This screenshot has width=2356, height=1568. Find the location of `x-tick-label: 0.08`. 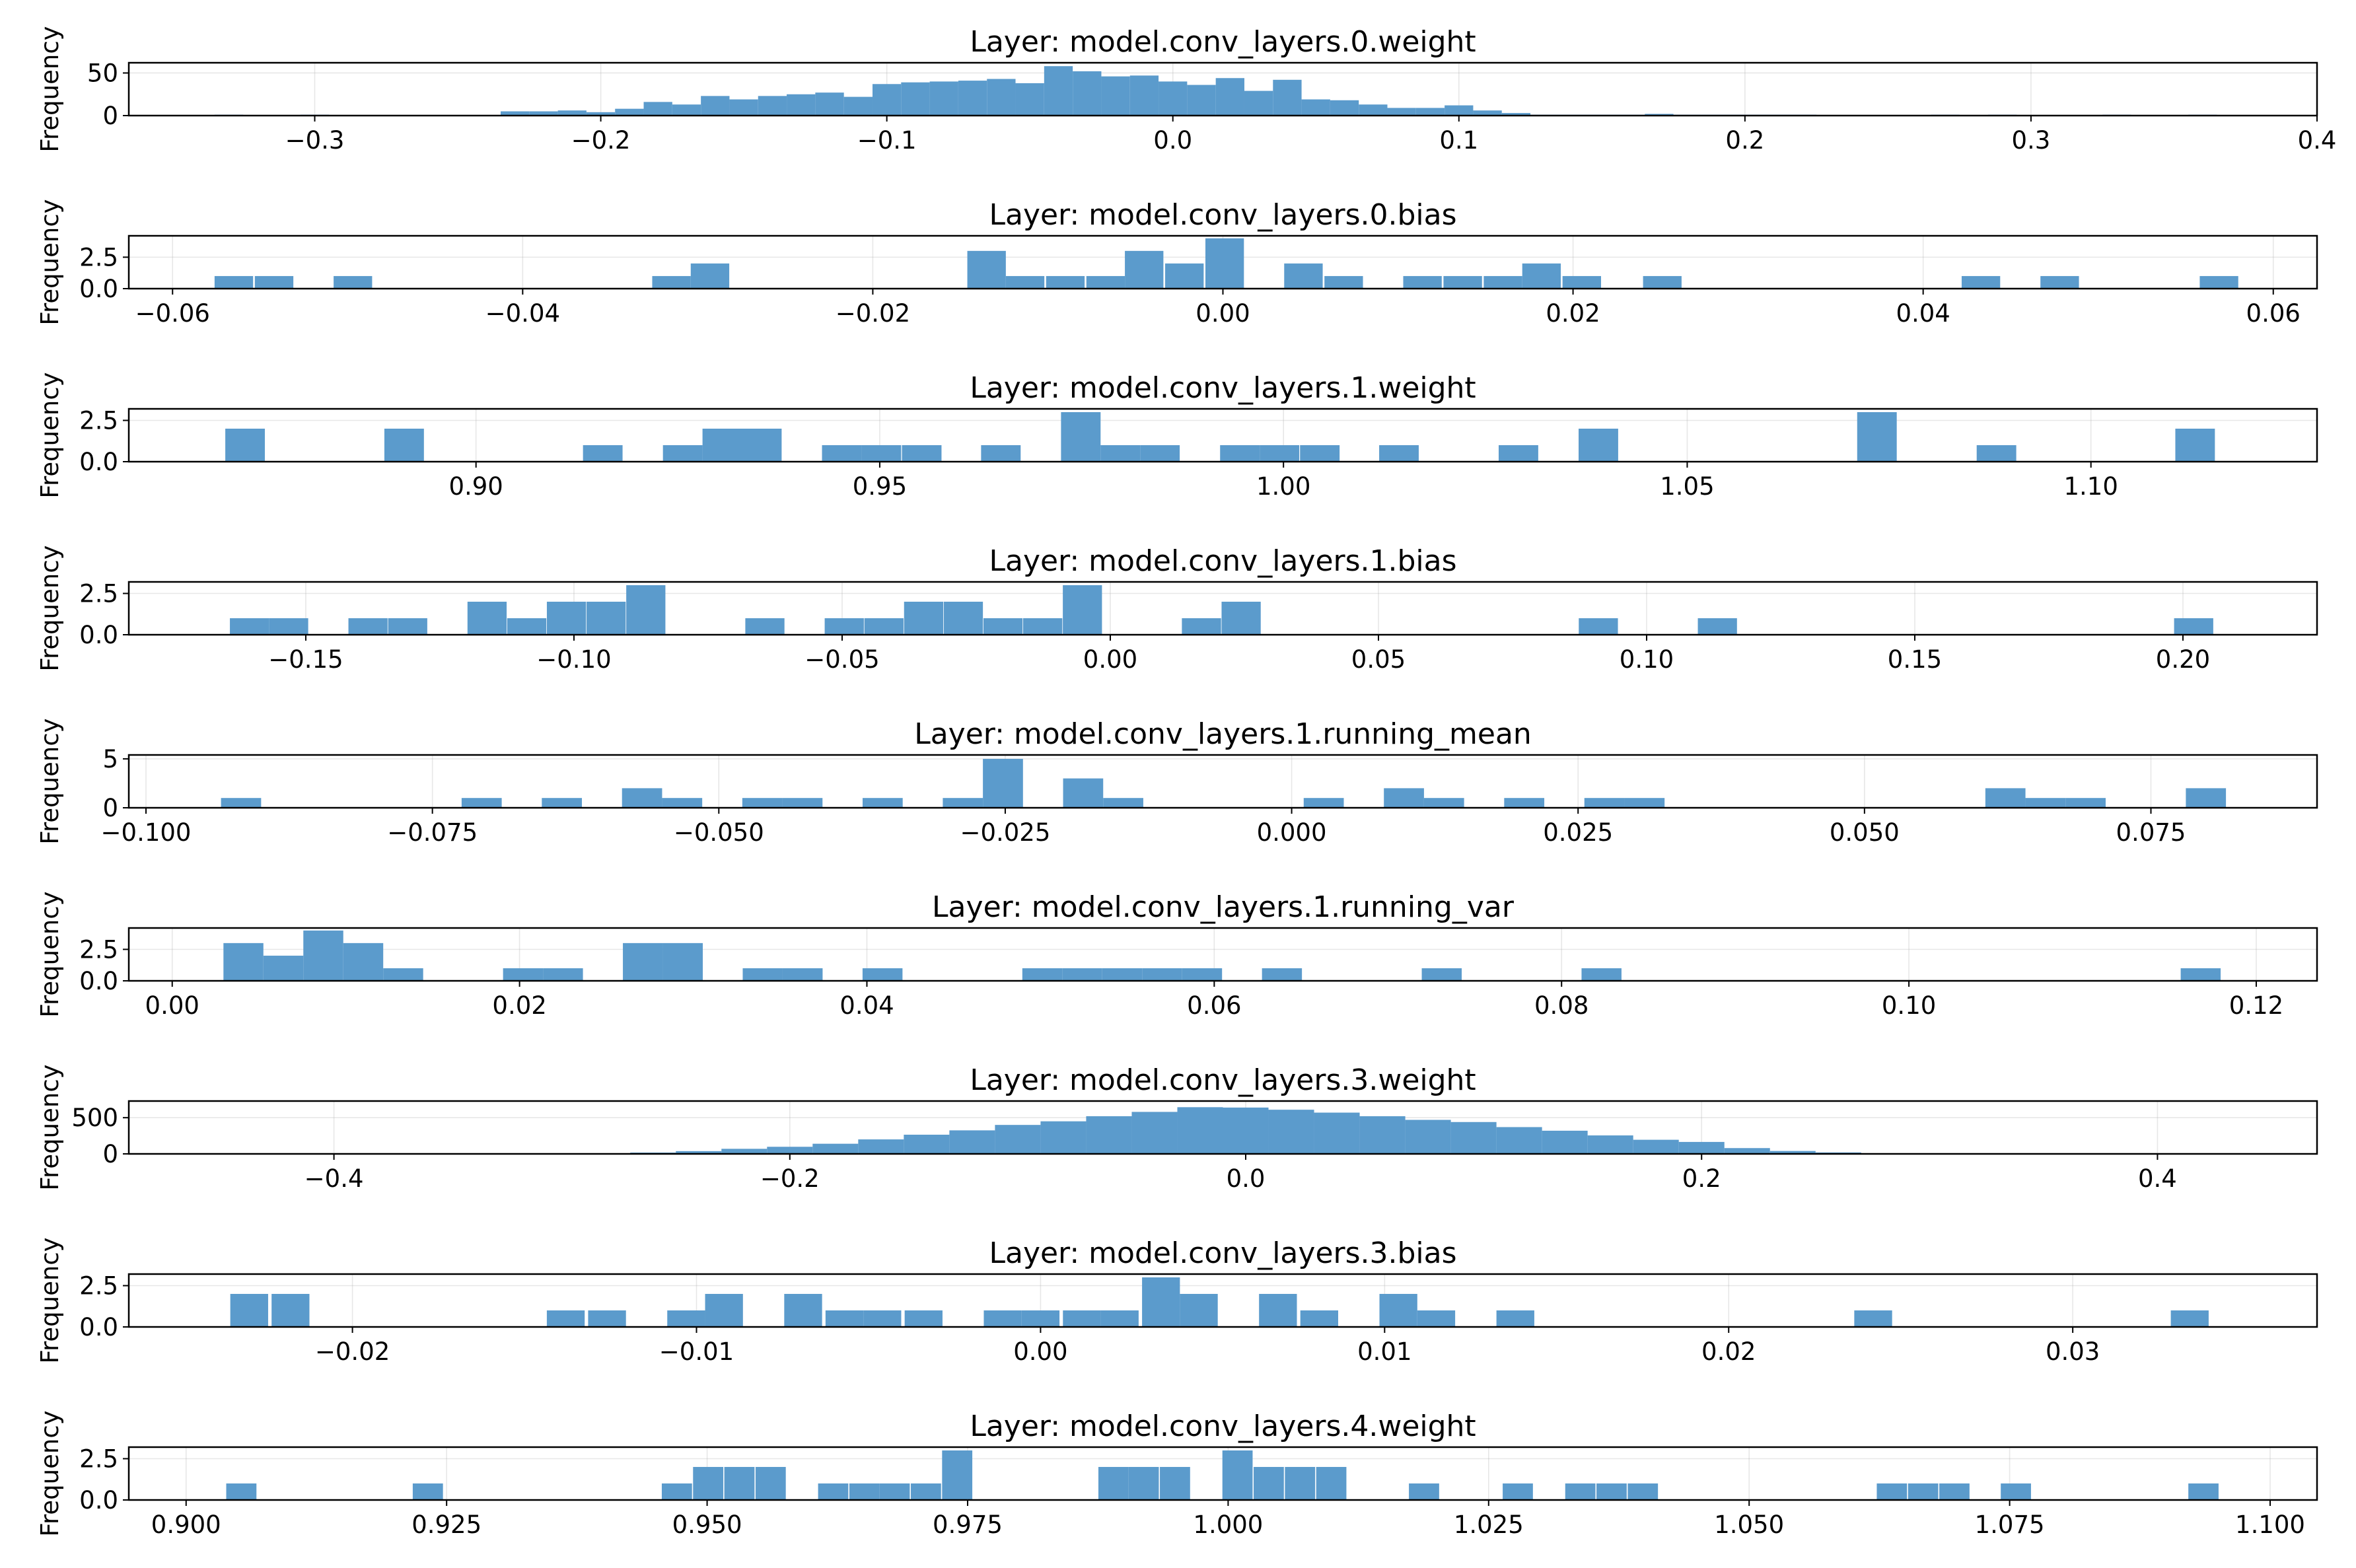

x-tick-label: 0.08 is located at coordinates (1562, 1005).